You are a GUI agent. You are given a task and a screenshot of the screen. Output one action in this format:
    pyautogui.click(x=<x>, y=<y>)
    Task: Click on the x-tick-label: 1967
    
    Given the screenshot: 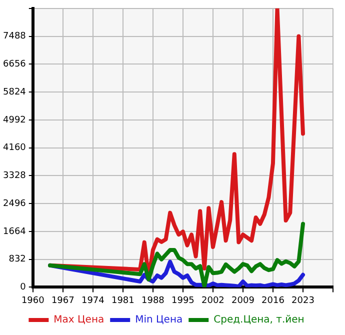 What is the action you would take?
    pyautogui.click(x=62, y=301)
    